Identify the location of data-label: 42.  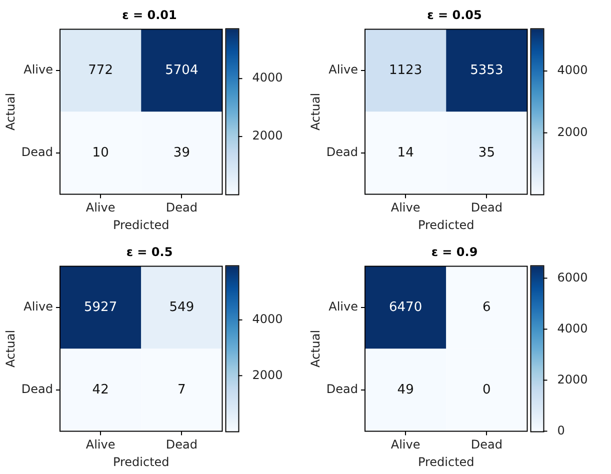
(100, 390).